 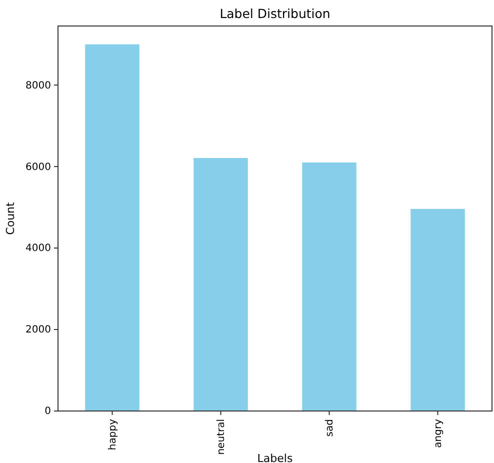 What do you see at coordinates (275, 13) in the screenshot?
I see `chart-title: Label Distribution` at bounding box center [275, 13].